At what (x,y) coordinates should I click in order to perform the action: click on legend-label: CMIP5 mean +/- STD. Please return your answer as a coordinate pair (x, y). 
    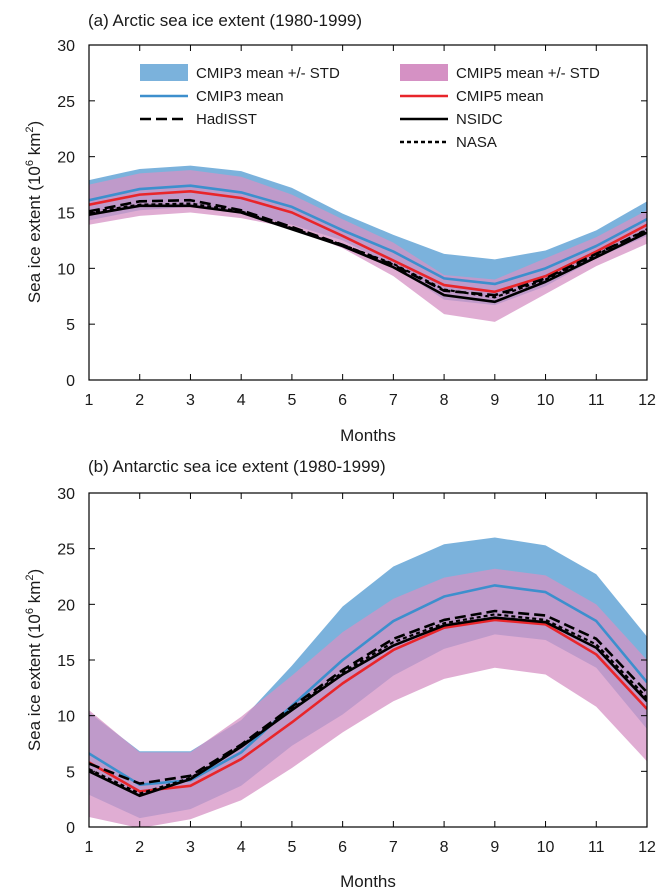
    Looking at the image, I should click on (528, 73).